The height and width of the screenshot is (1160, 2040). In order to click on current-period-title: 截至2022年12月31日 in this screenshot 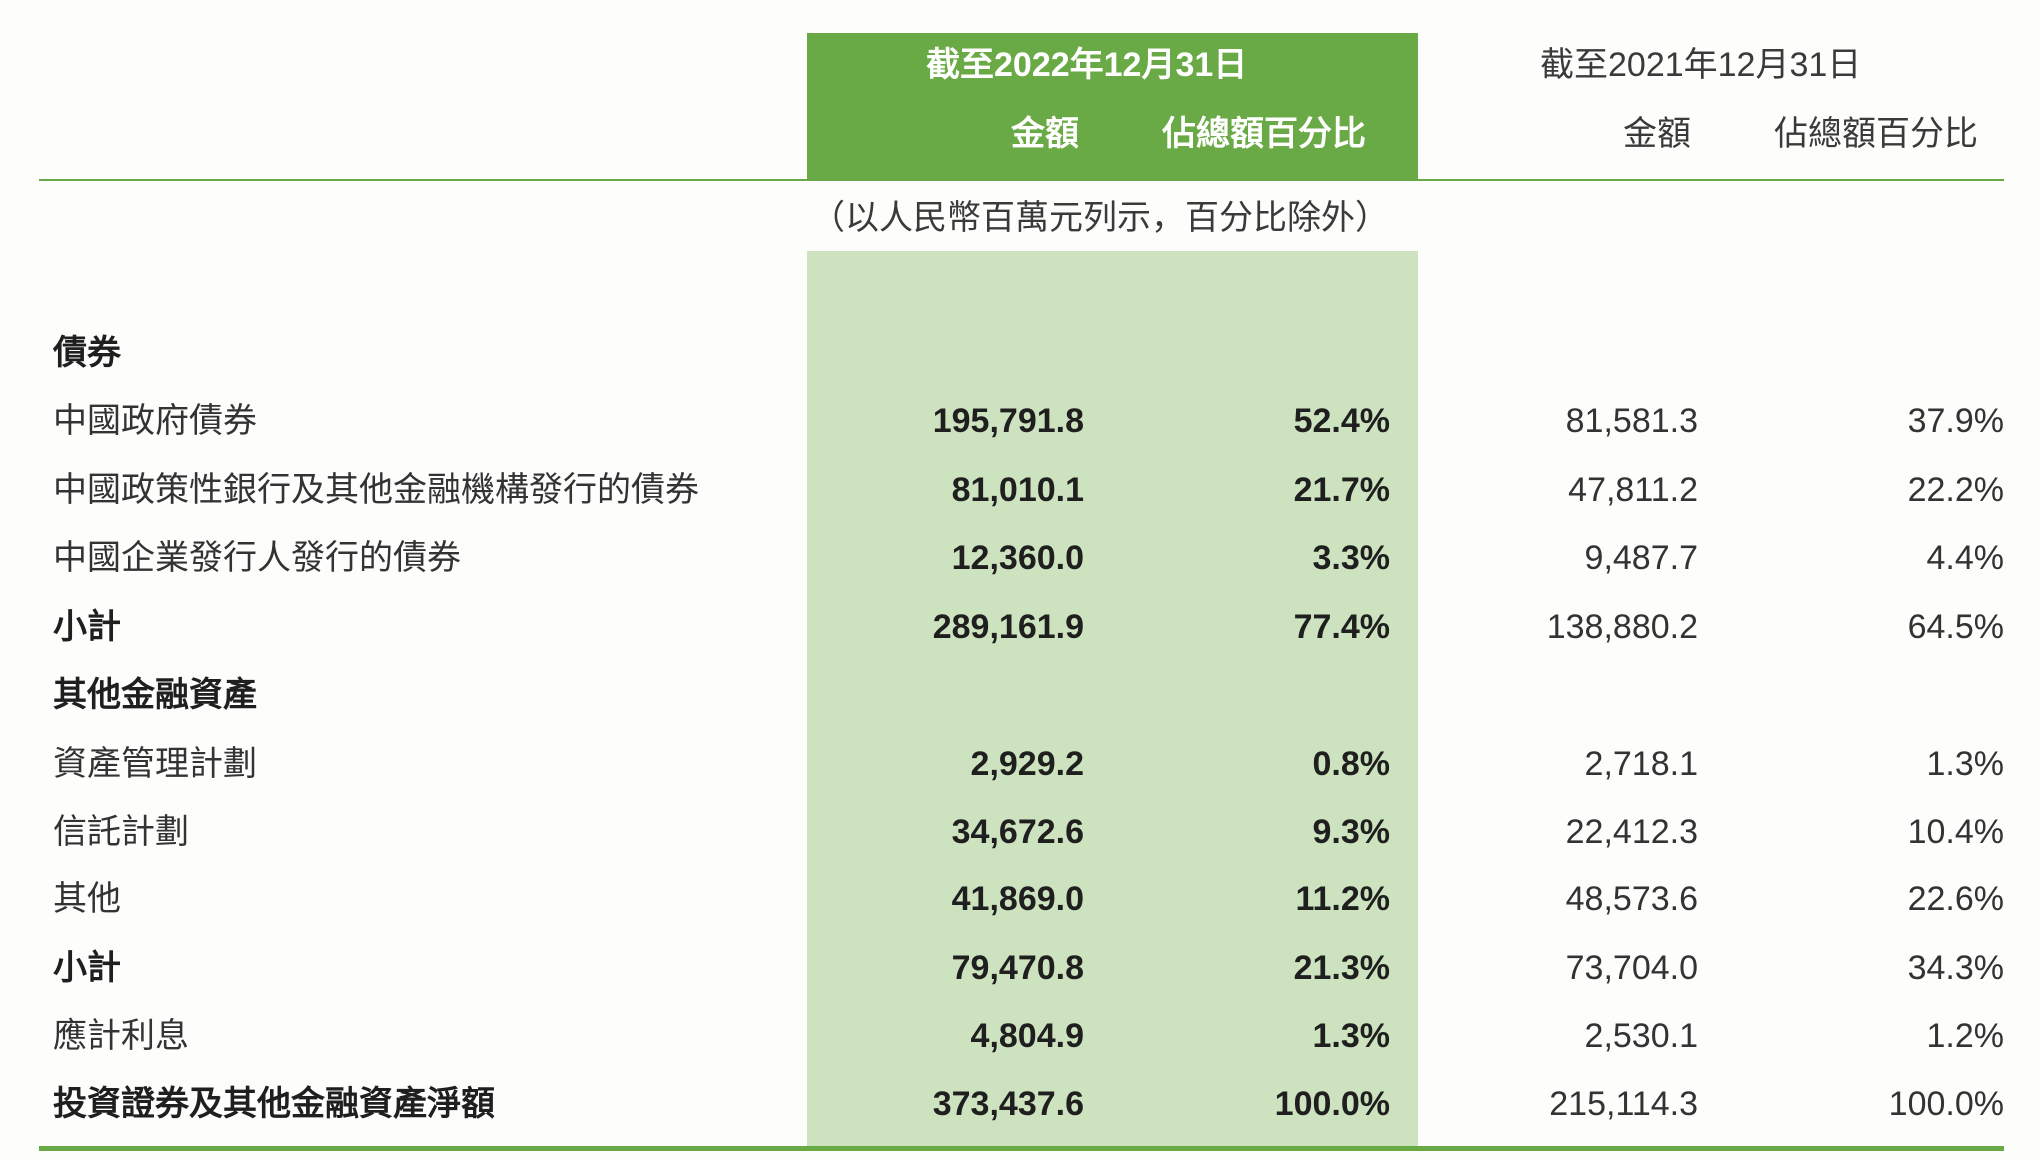, I will do `click(1087, 65)`.